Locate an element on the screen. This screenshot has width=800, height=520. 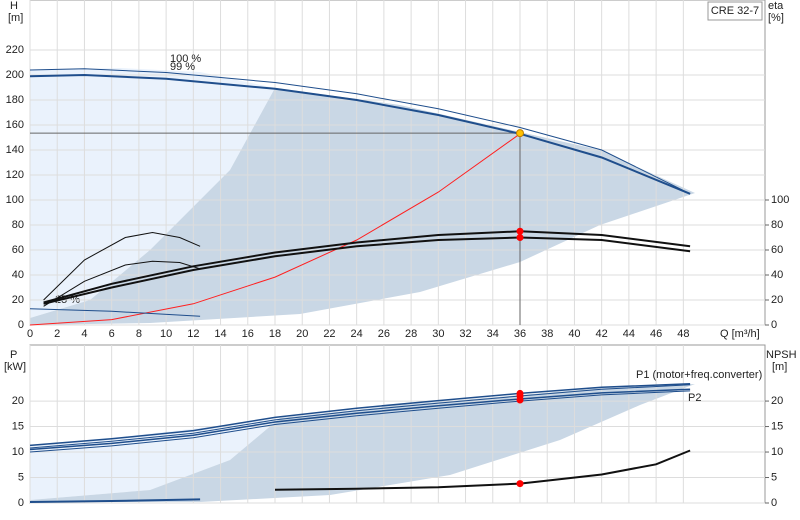
y-tick-label: 15 is located at coordinates (18, 426).